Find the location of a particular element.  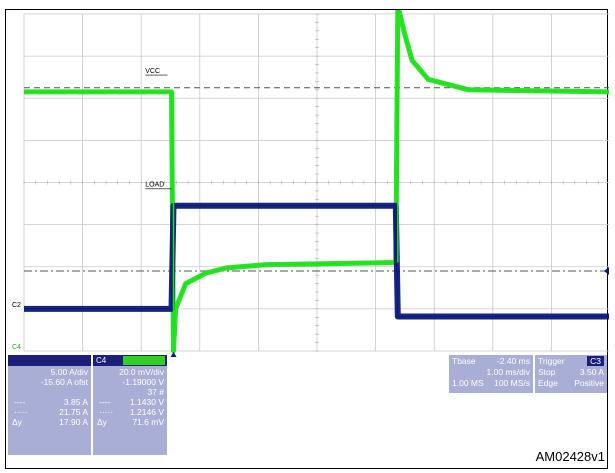

cursor1-value: 1.1430 V is located at coordinates (146, 402).